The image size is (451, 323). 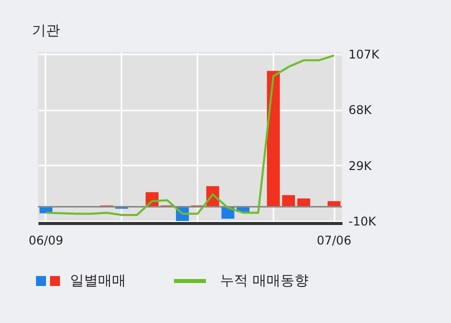 I want to click on chart-title: 기관, so click(x=46, y=31).